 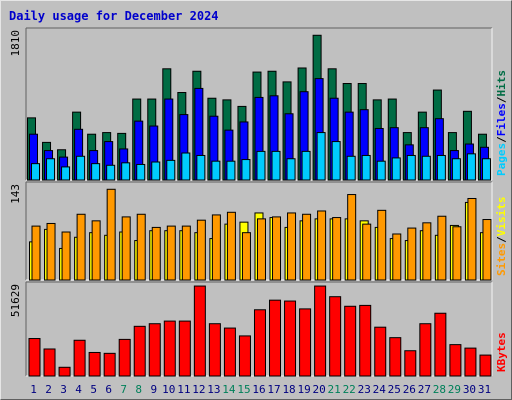 What do you see at coordinates (108, 389) in the screenshot?
I see `x-tick-day-6: 6` at bounding box center [108, 389].